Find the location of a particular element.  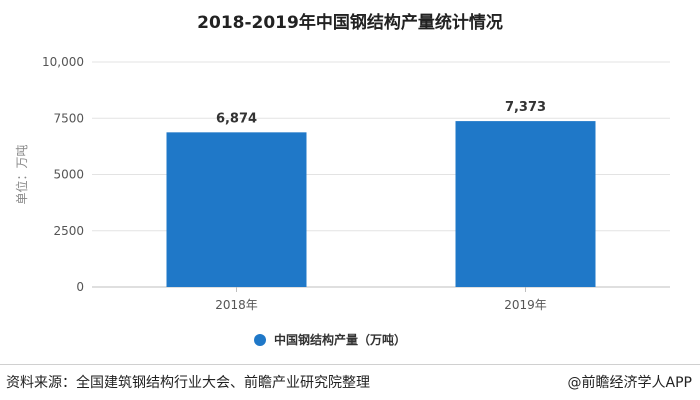

source-note: 资料来源：全国建筑钢结构行业大会、前瞻产业研究院整理 is located at coordinates (188, 383).